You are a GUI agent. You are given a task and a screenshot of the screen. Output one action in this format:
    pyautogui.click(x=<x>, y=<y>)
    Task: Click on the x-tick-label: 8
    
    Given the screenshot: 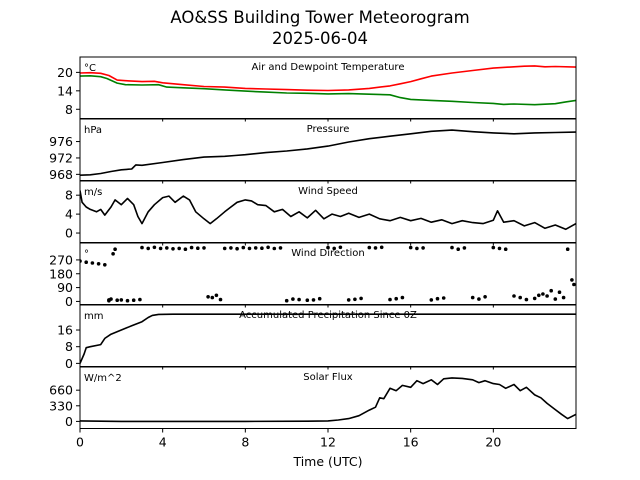 What is the action you would take?
    pyautogui.click(x=245, y=442)
    